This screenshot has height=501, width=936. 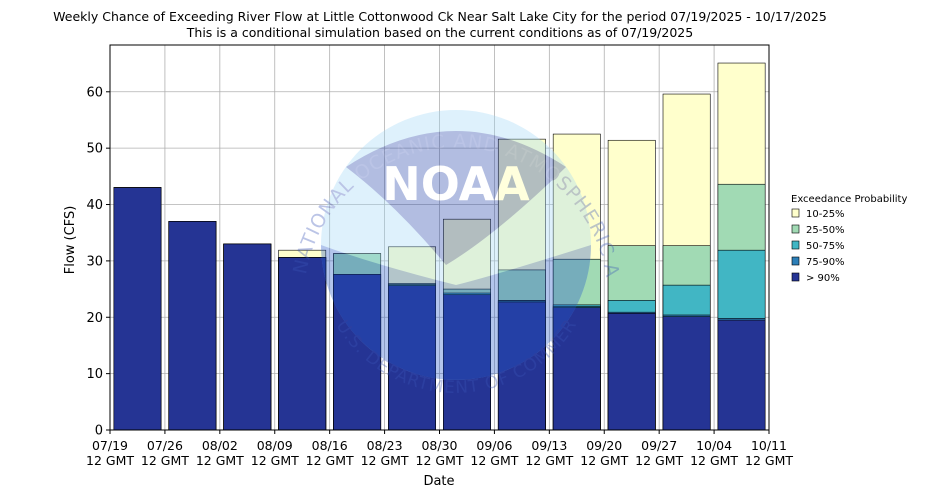 What do you see at coordinates (94, 92) in the screenshot?
I see `y-tick-label: 60` at bounding box center [94, 92].